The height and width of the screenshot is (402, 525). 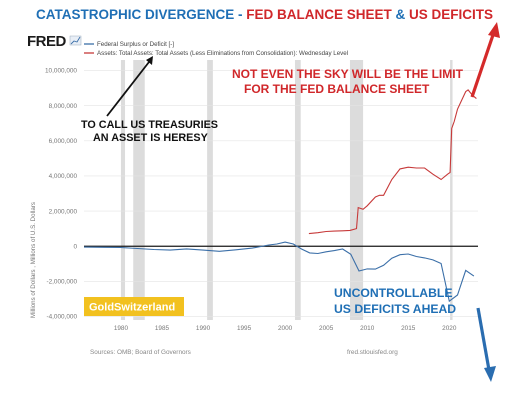 What do you see at coordinates (203, 328) in the screenshot?
I see `x-tick-label: 1990` at bounding box center [203, 328].